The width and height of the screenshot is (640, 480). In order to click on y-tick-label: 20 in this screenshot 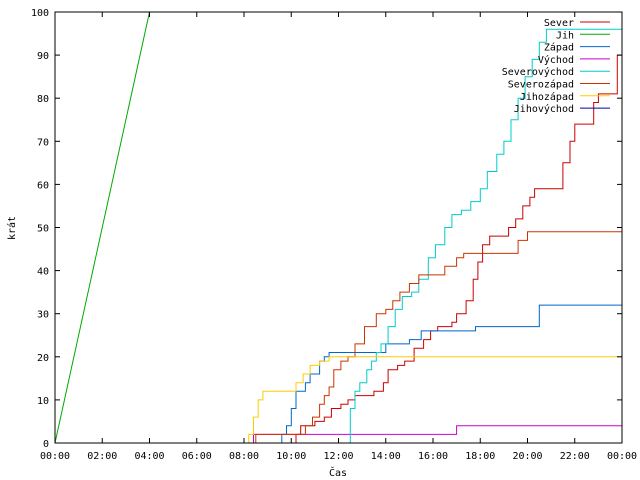, I will do `click(43, 358)`.